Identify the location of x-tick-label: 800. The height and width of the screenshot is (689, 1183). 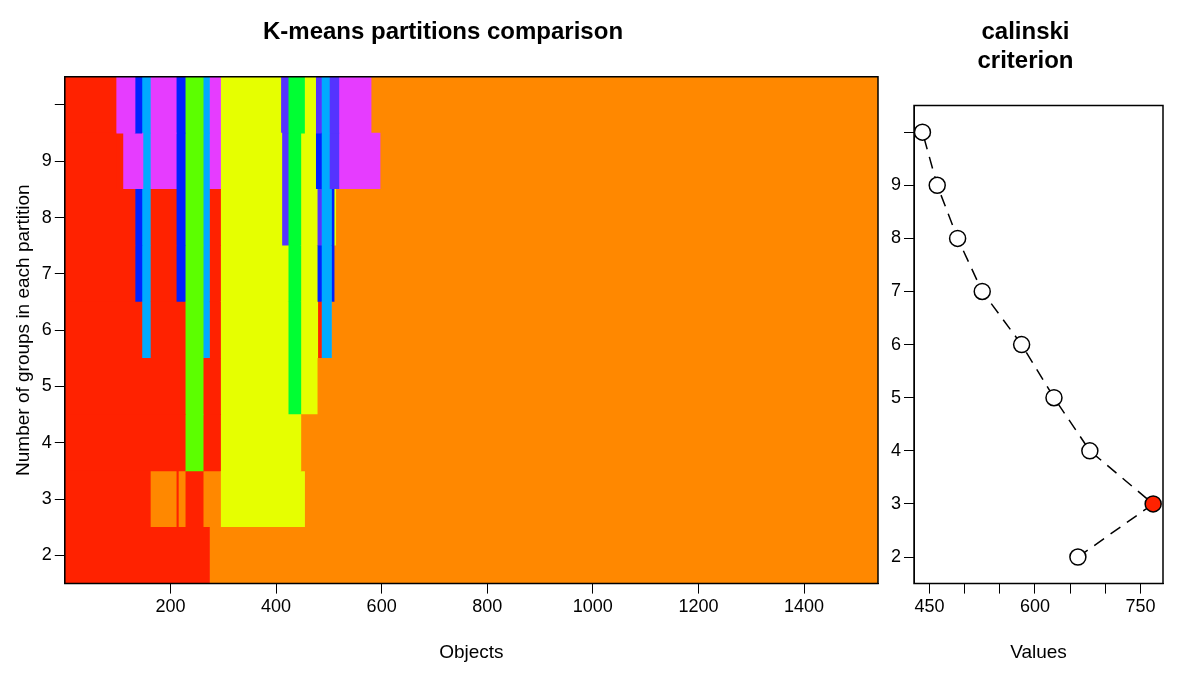
(487, 606).